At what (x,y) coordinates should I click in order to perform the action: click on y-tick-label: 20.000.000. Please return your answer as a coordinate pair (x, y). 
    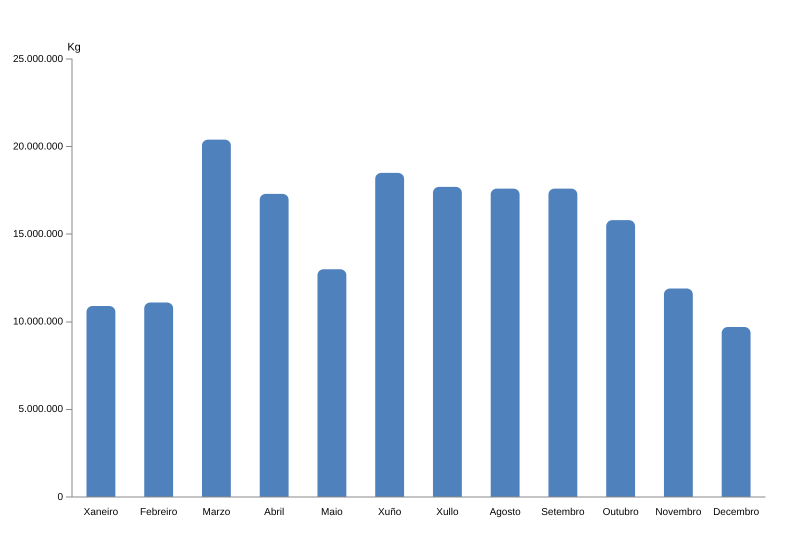
    Looking at the image, I should click on (38, 146).